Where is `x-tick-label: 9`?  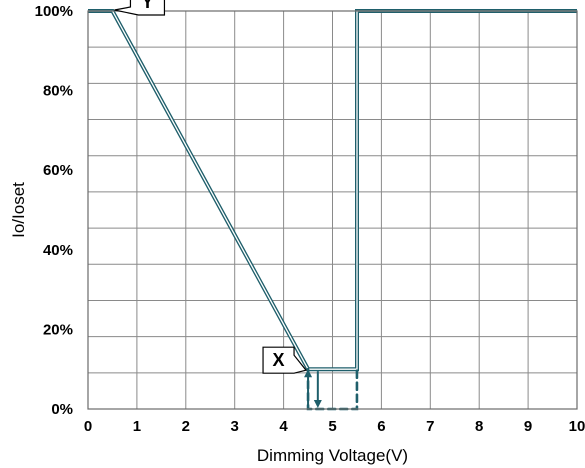 x-tick-label: 9 is located at coordinates (528, 426).